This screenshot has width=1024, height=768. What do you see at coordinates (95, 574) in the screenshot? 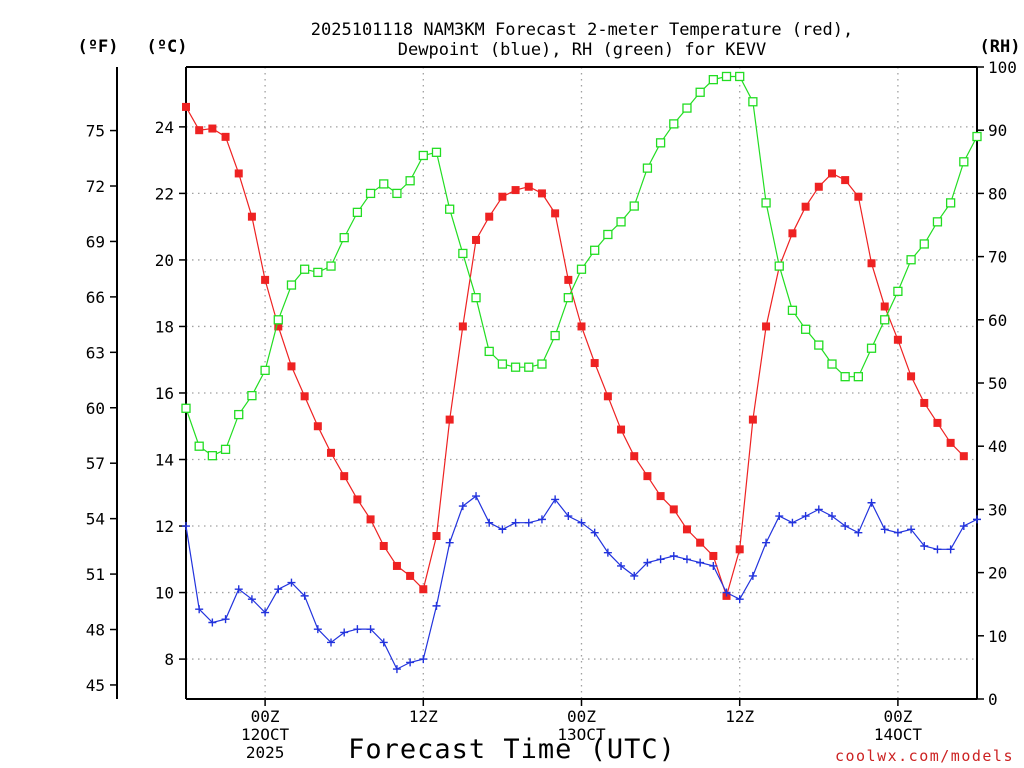
I see `fahrenheit-tick-label: 51` at bounding box center [95, 574].